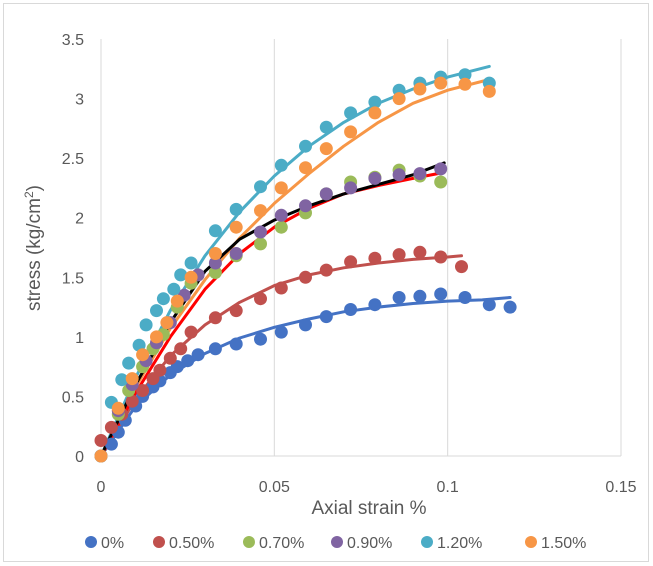  Describe the element at coordinates (427, 542) in the screenshot. I see `legend-marker-1.20%` at that location.